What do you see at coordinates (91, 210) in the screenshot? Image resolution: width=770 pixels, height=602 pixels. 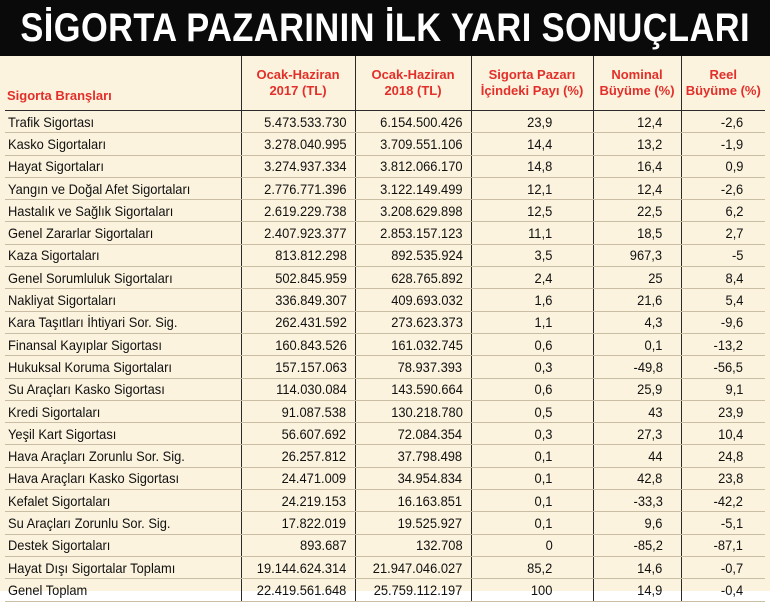 I see `branch-name: Hastalık ve Sağlık Sigortaları` at bounding box center [91, 210].